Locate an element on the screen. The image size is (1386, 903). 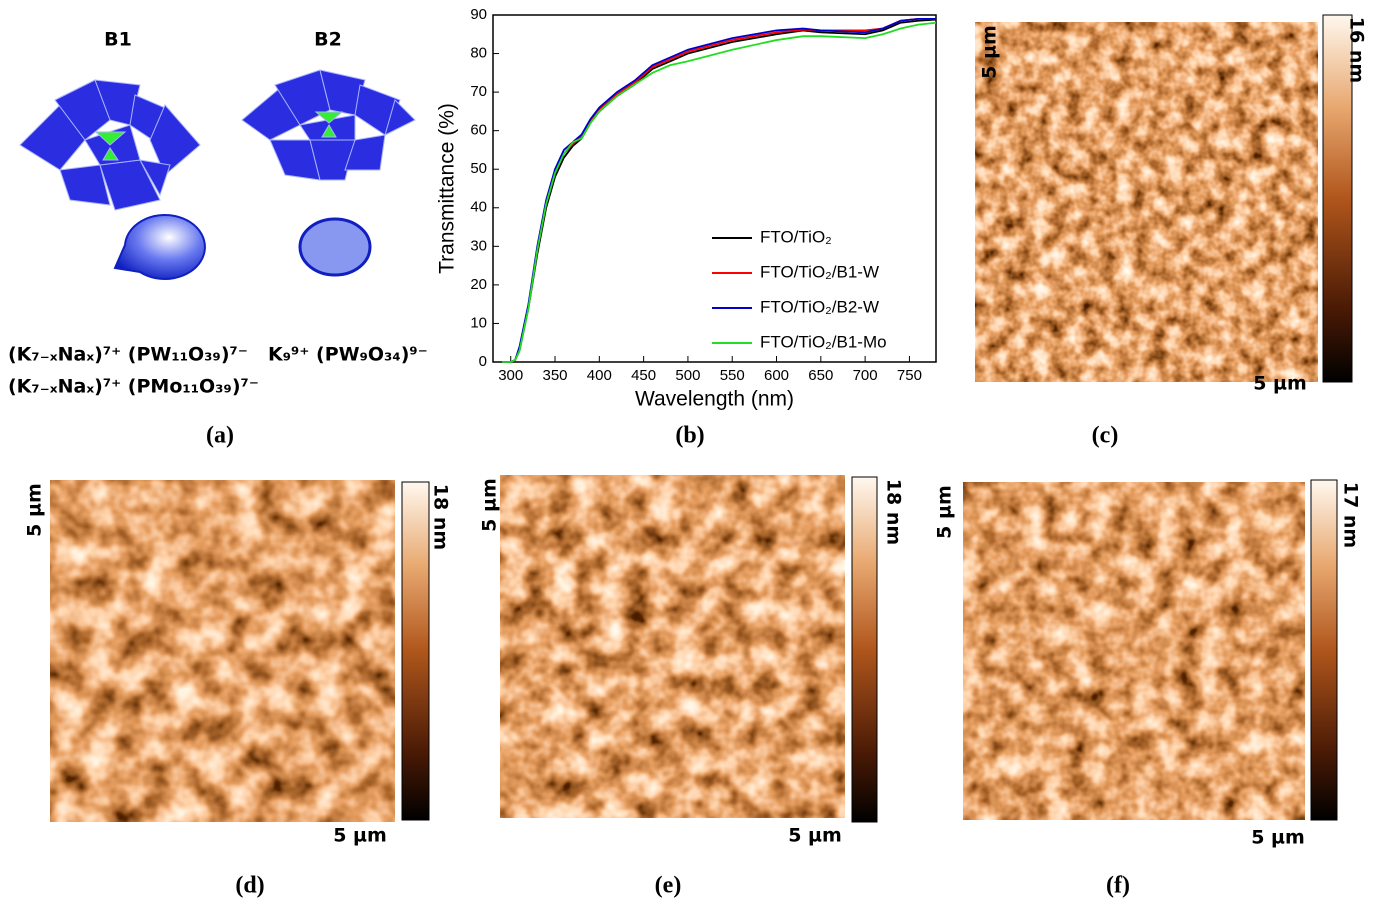
y-tick-label: 80 is located at coordinates (478, 53).